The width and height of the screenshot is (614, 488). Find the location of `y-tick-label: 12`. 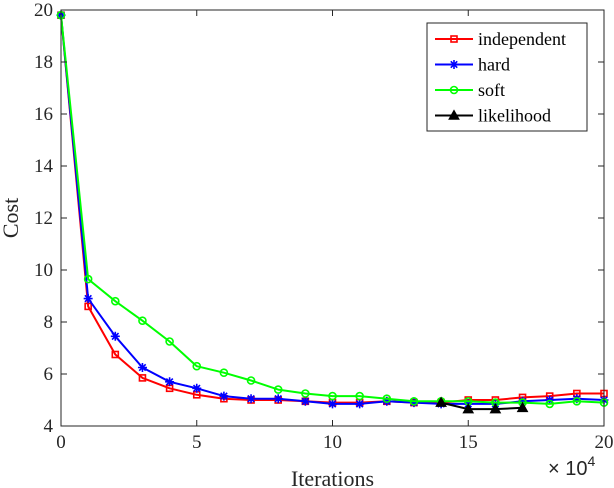

y-tick-label: 12 is located at coordinates (43, 218).